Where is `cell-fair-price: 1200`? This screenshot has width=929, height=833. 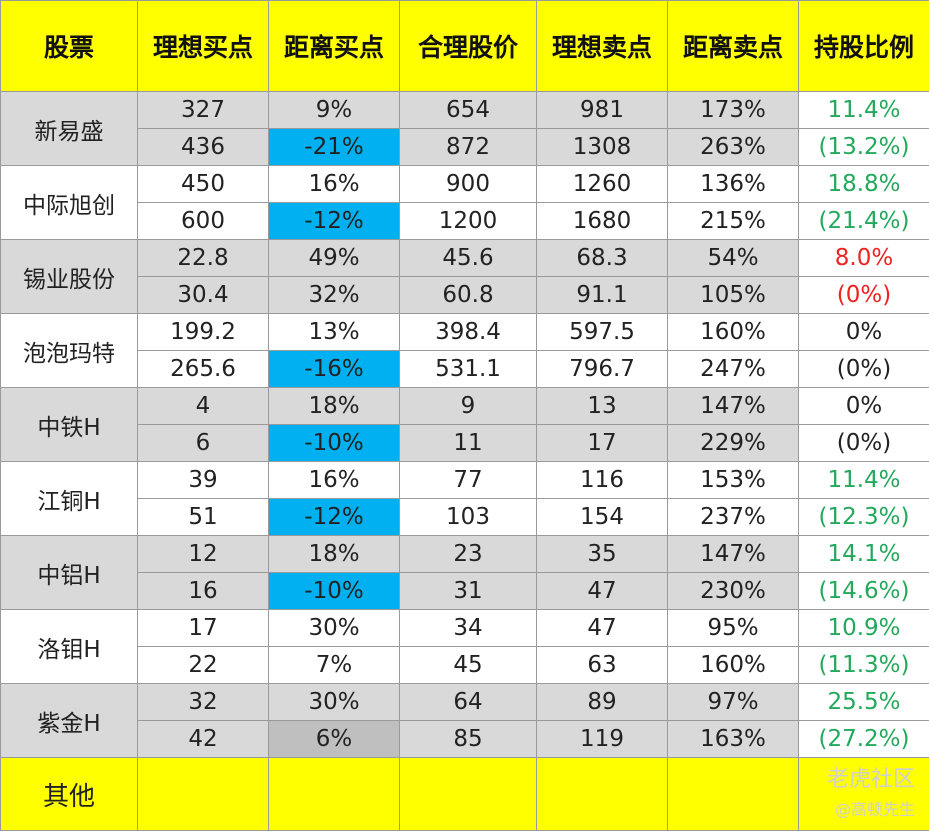
cell-fair-price: 1200 is located at coordinates (468, 221).